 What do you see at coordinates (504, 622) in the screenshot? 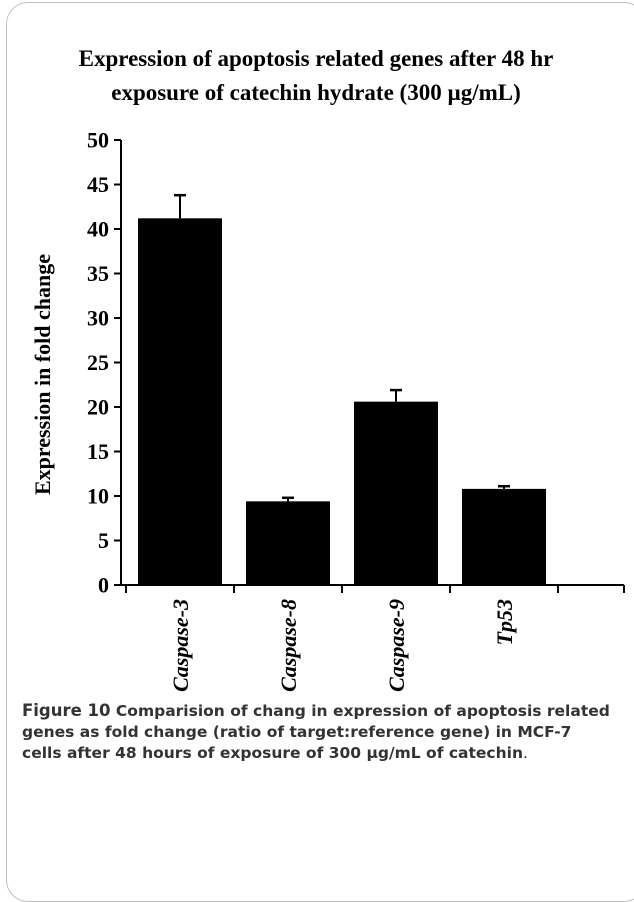
I see `category-label: Tp53` at bounding box center [504, 622].